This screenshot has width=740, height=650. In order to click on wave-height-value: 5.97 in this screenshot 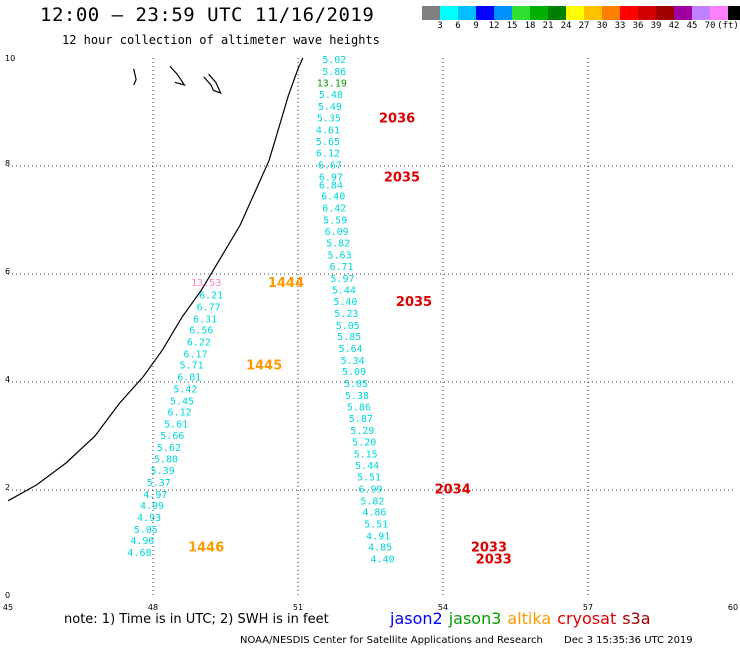, I will do `click(342, 279)`.